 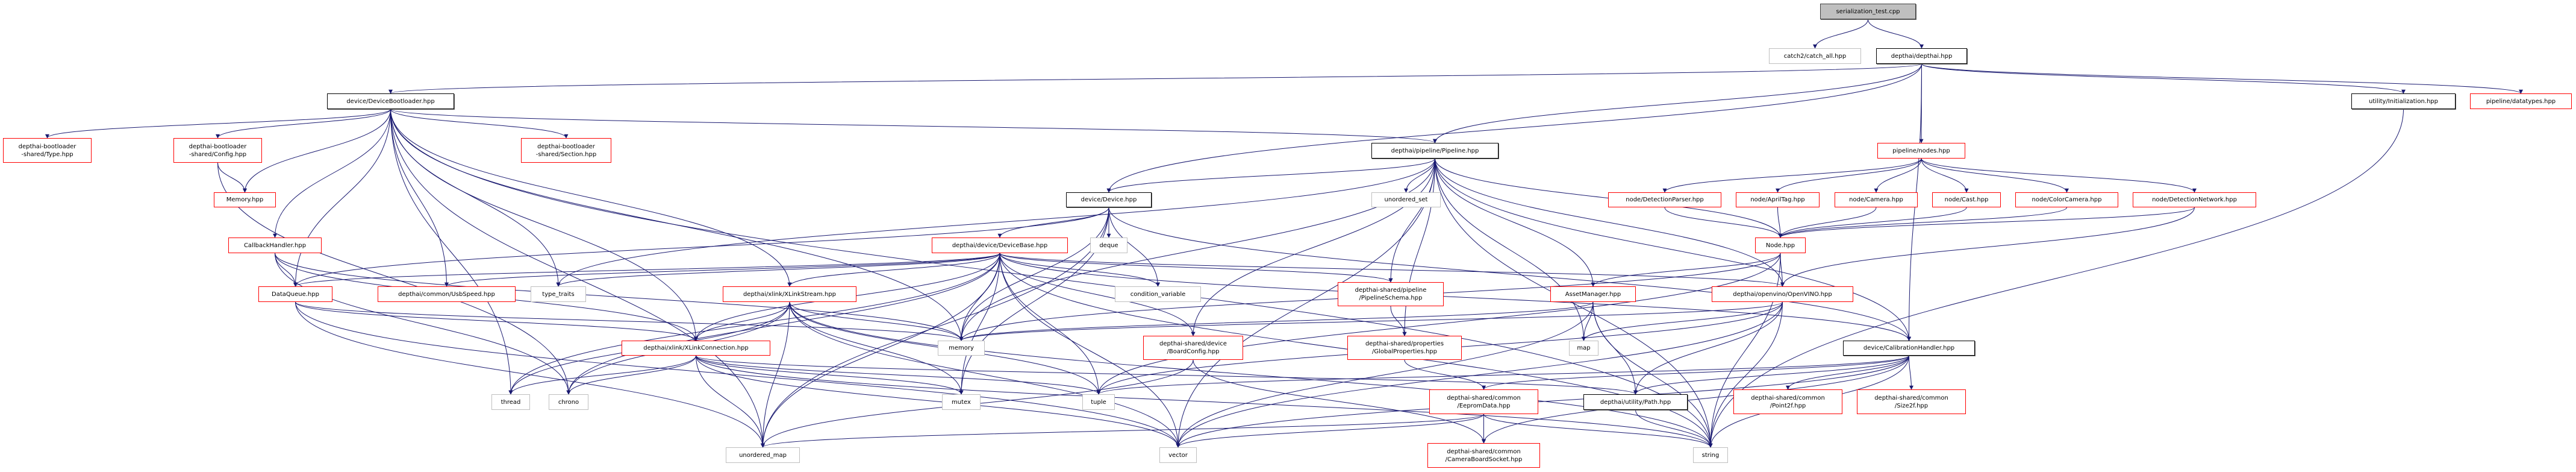 I want to click on edge-devicebase-to-vector, so click(x=1089, y=350).